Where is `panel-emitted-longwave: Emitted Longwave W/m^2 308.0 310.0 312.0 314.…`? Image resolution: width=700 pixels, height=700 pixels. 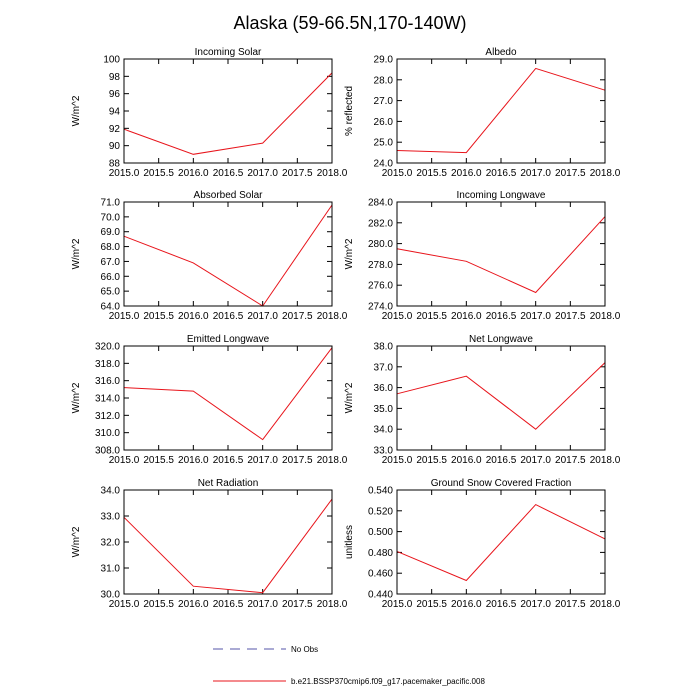 panel-emitted-longwave: Emitted Longwave W/m^2 308.0 310.0 312.0 314.… is located at coordinates (209, 400).